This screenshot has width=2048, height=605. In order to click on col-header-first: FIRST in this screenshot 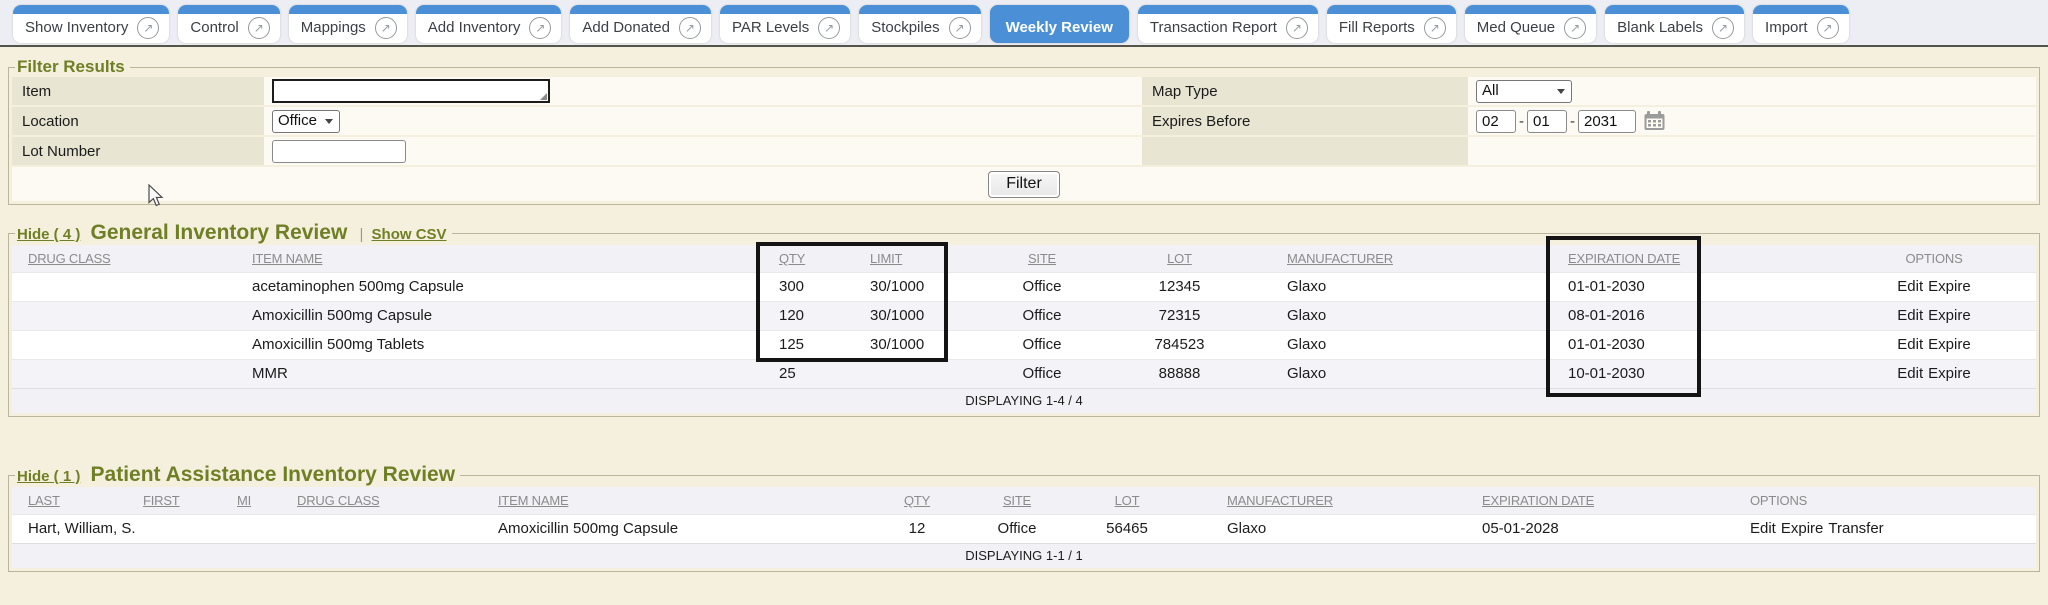, I will do `click(161, 500)`.